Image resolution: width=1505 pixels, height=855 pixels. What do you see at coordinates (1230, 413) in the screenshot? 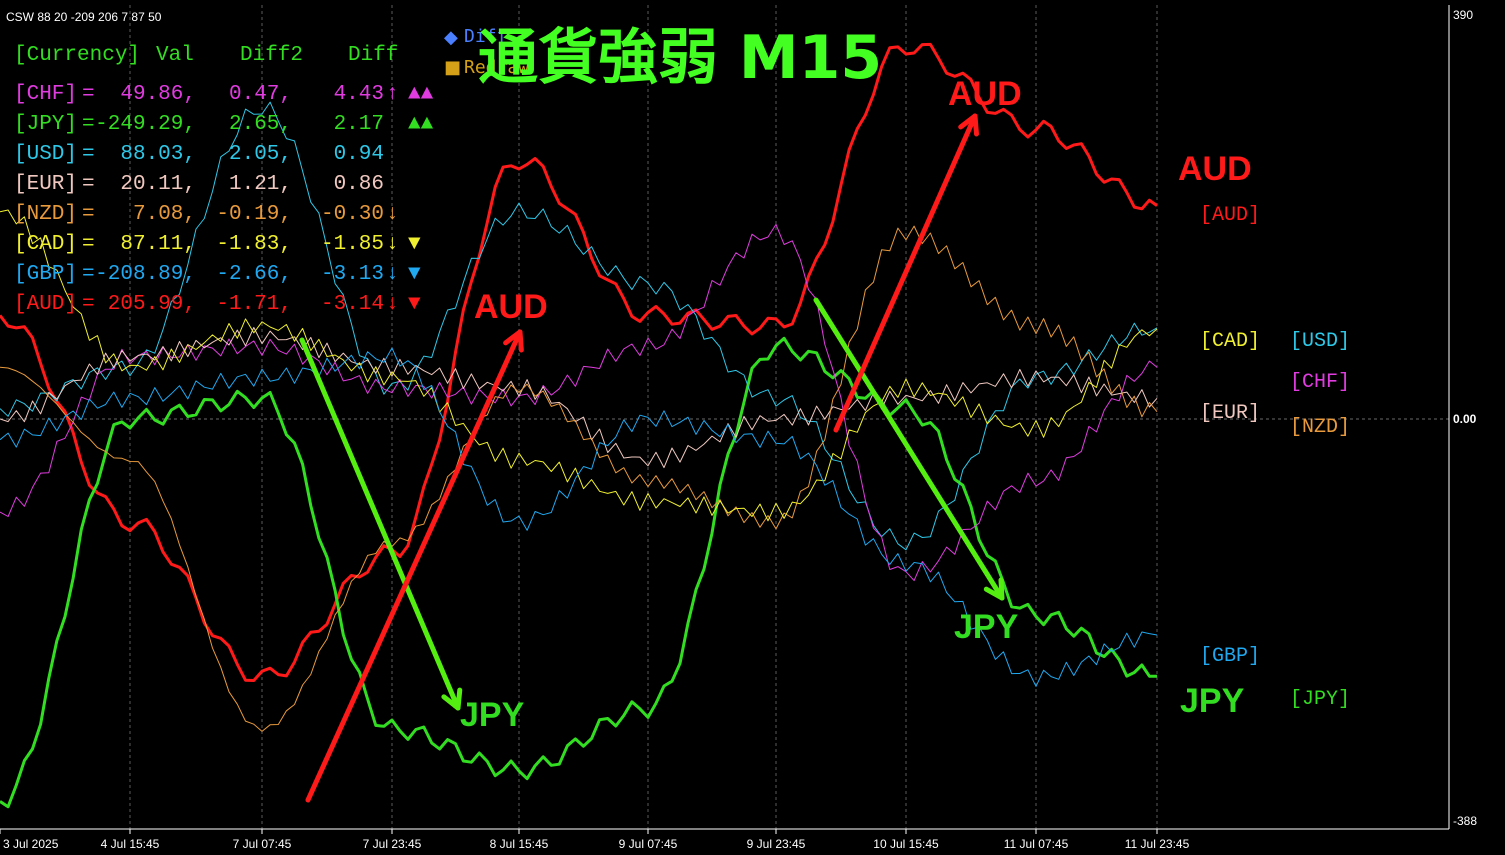
I see `right-label-eur: [EUR]` at bounding box center [1230, 413].